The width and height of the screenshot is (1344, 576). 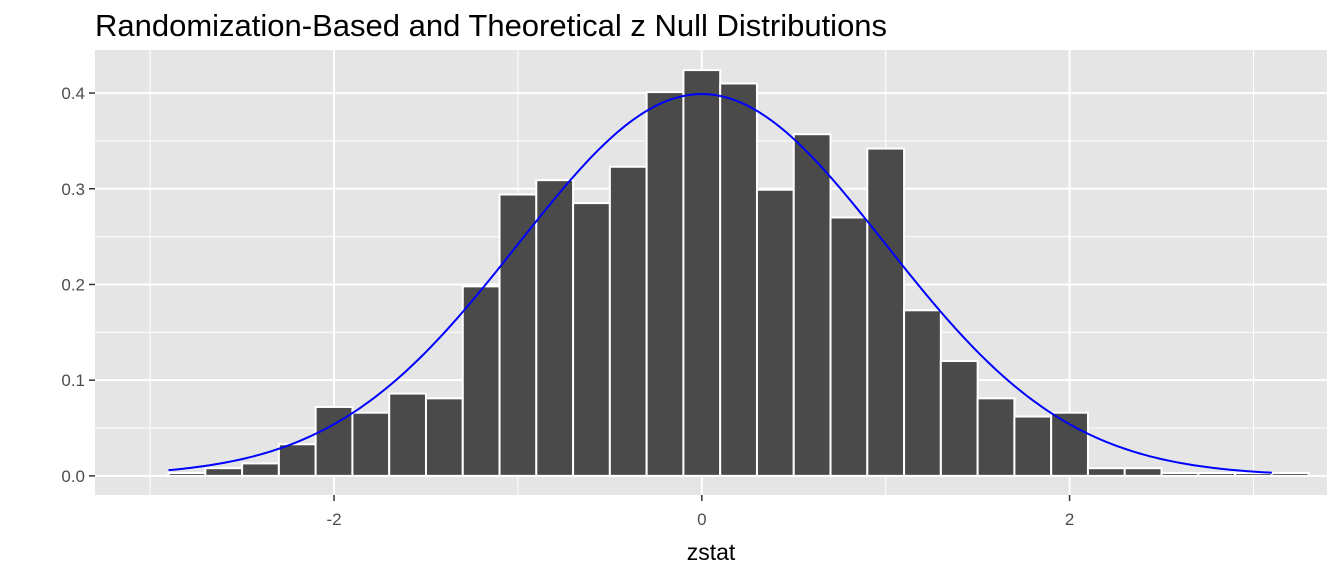 What do you see at coordinates (333, 519) in the screenshot?
I see `x-tick-label: -2` at bounding box center [333, 519].